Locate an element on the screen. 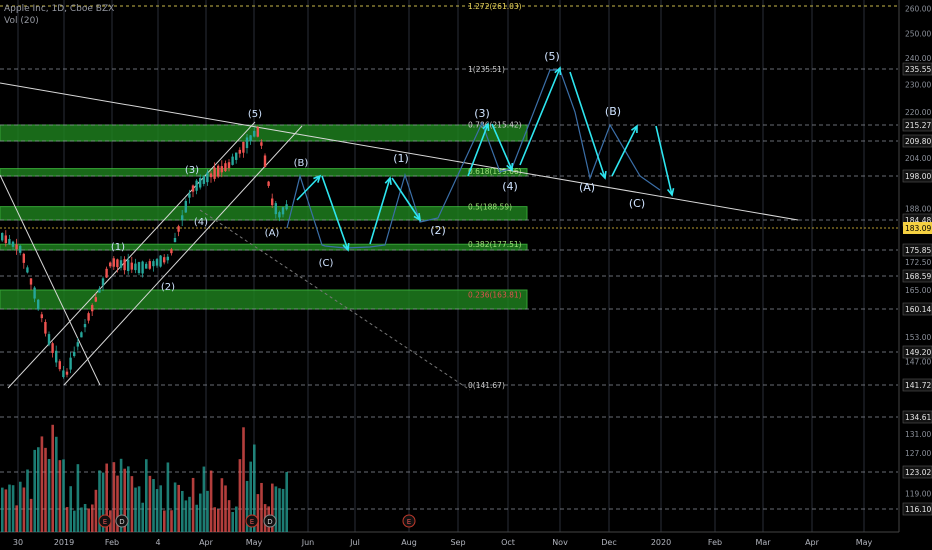 Image resolution: width=932 pixels, height=550 pixels. chart-header: Apple Inc, 1D, Cboe BZX Vol (20) is located at coordinates (59, 15).